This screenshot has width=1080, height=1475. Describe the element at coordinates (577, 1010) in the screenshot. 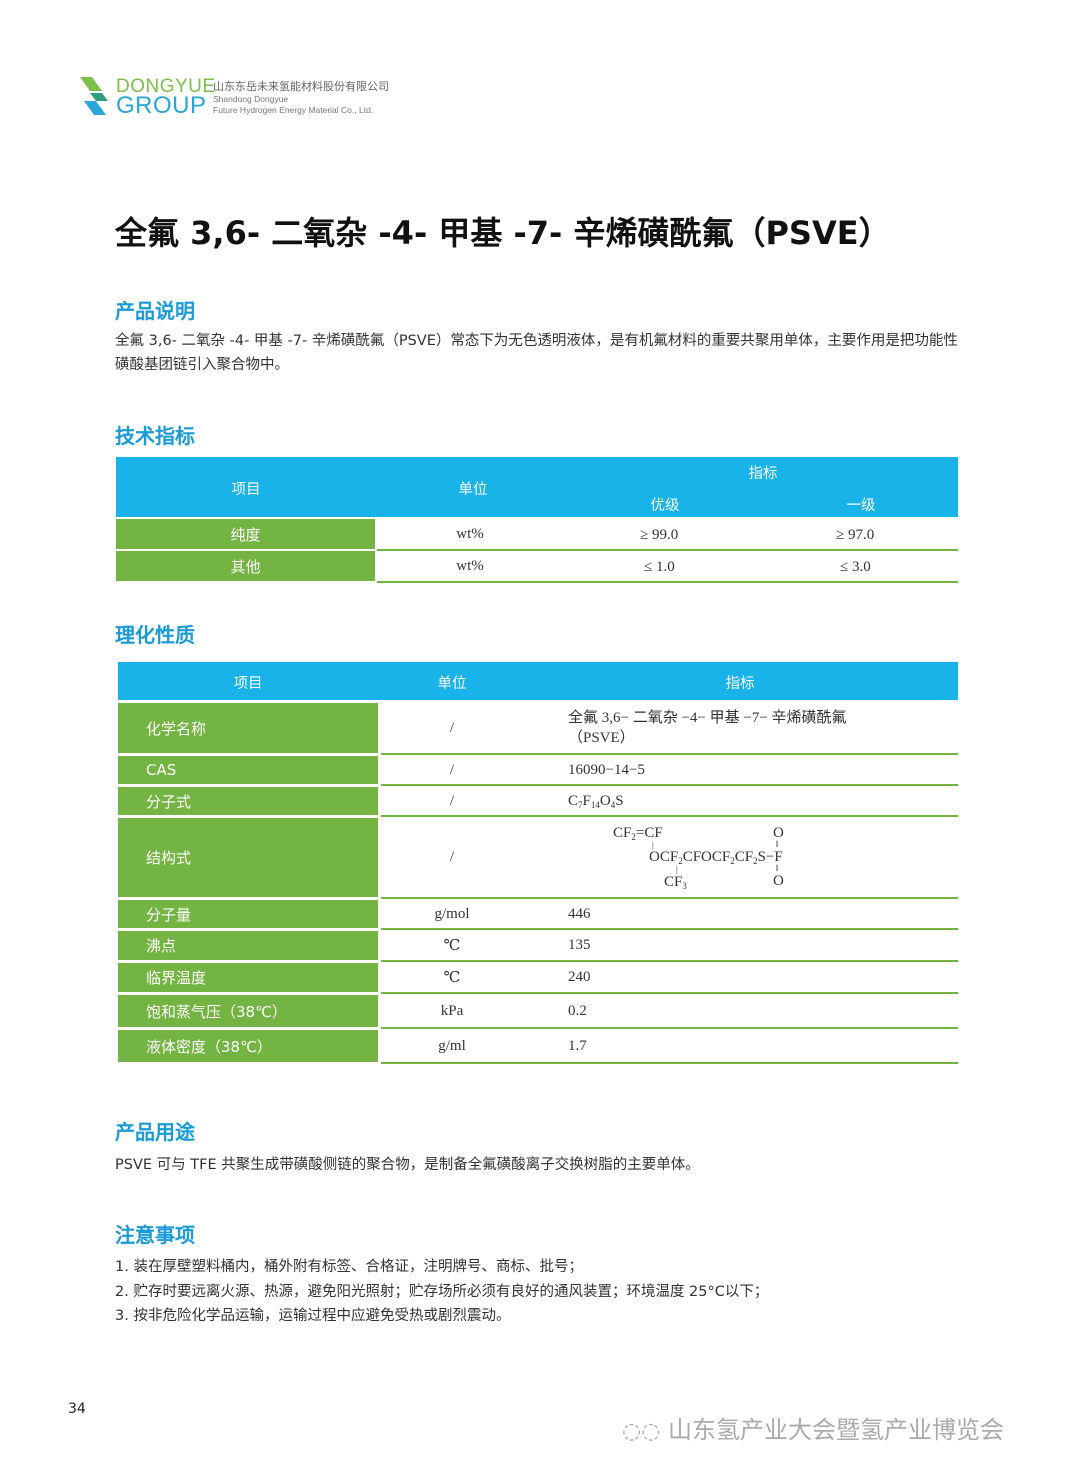

I see `value: 0.2` at that location.